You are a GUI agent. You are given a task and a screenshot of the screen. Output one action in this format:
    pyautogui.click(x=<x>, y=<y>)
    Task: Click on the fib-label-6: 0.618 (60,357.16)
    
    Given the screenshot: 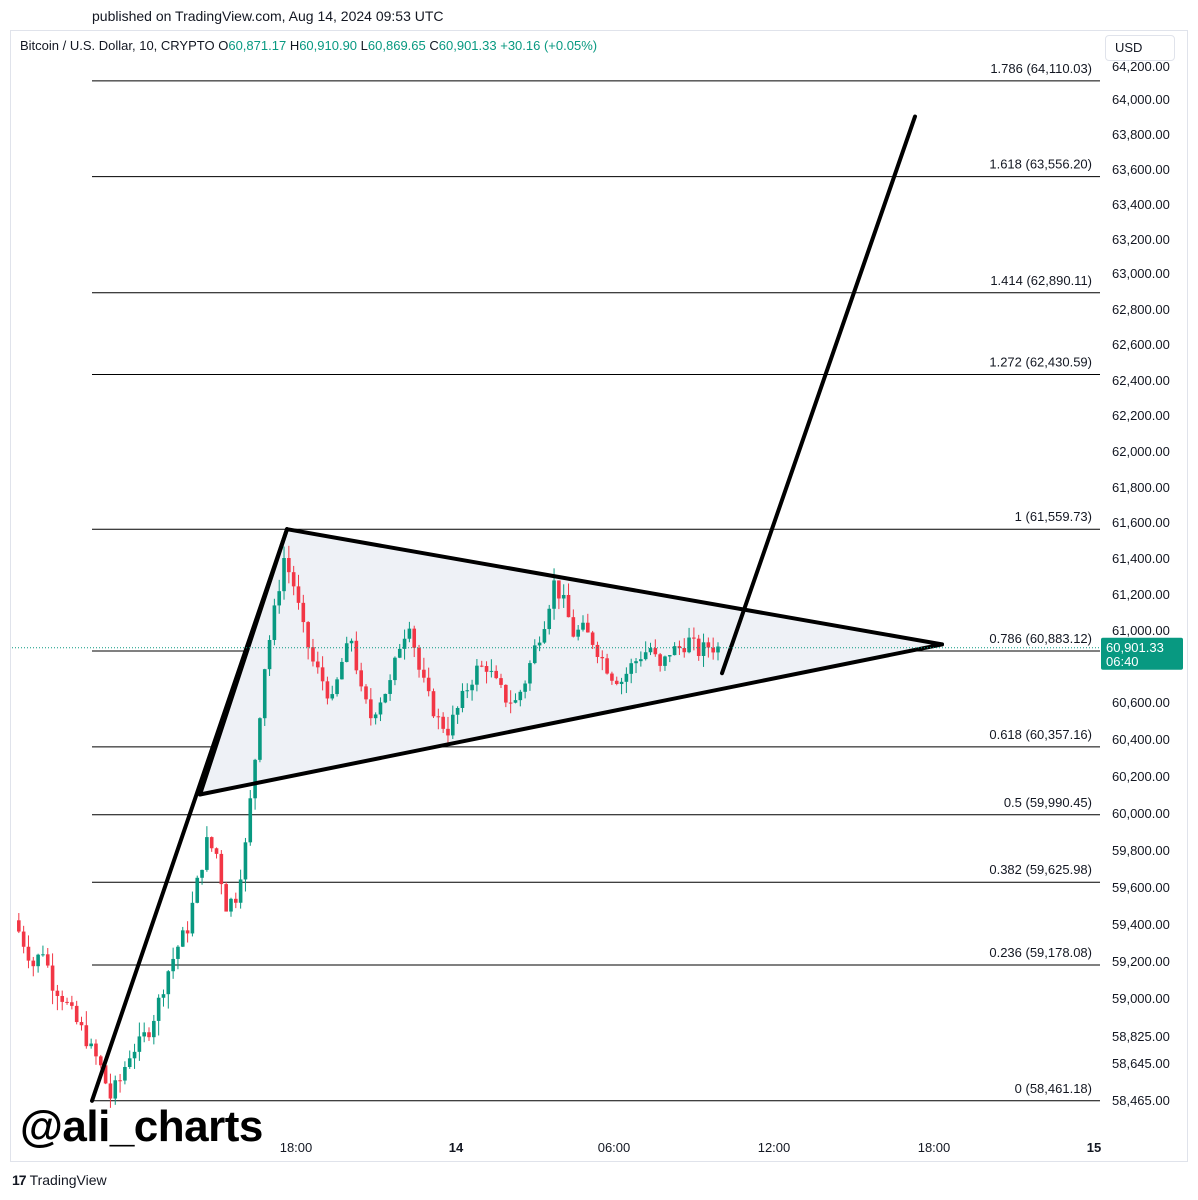 What is the action you would take?
    pyautogui.click(x=1040, y=734)
    